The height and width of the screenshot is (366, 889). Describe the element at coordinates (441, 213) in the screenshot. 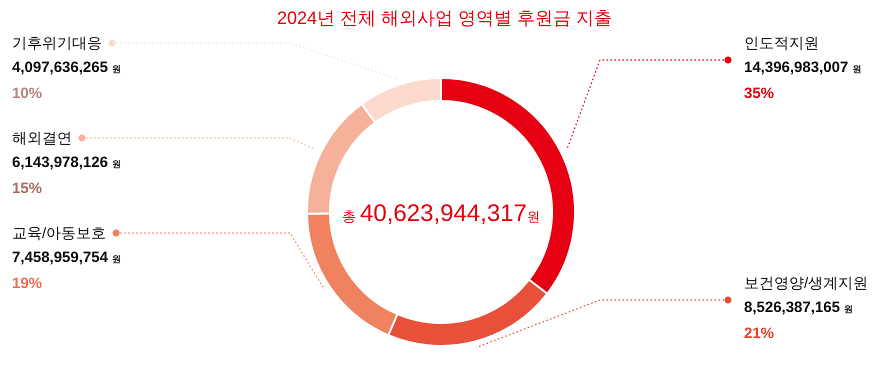

I see `text: 총 40,623,944,317원` at that location.